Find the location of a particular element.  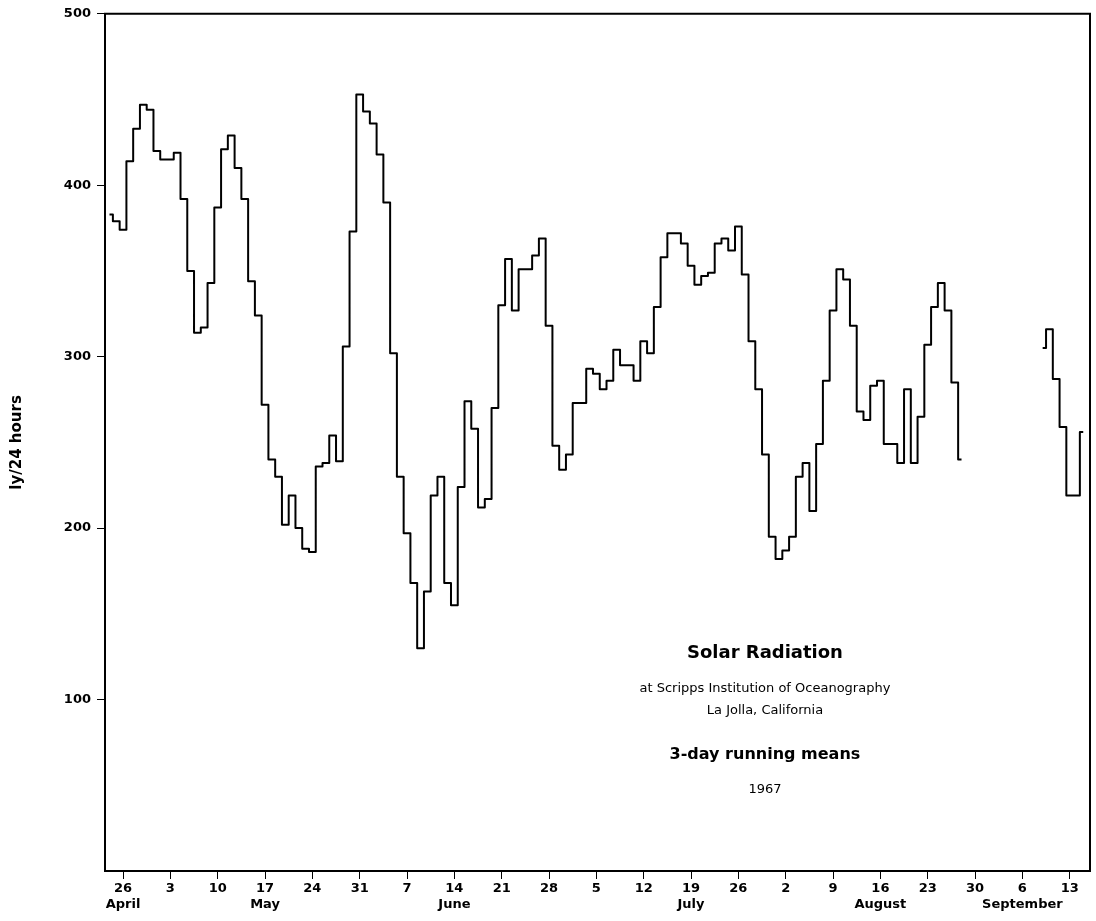

y-tick-label: 500 is located at coordinates (77, 13).